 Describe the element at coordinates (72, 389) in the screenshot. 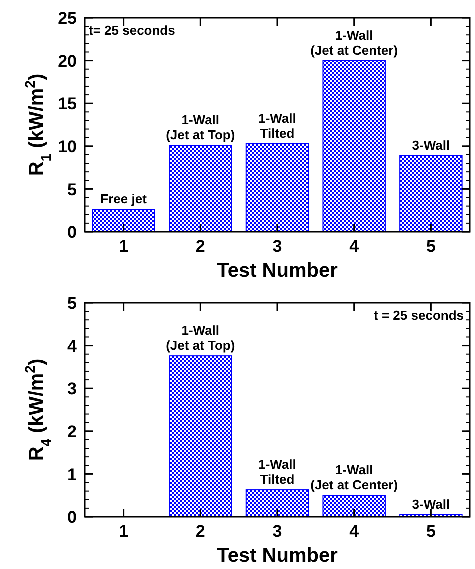

I see `y-tick-label: 3` at that location.